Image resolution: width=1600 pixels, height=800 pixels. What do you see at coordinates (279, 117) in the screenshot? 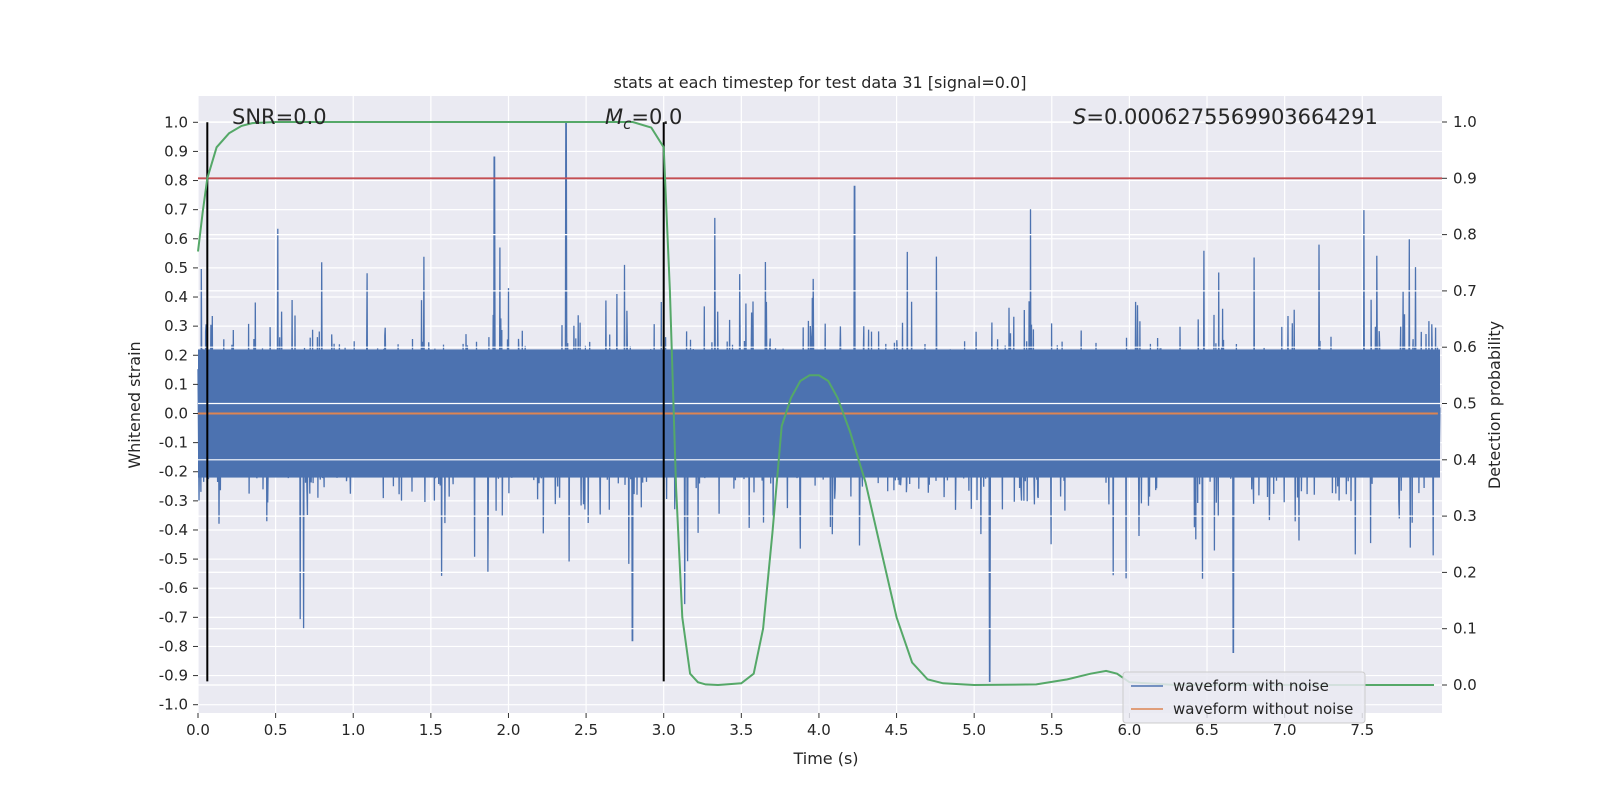
I see `annotation-snr: SNR=0.0` at bounding box center [279, 117].